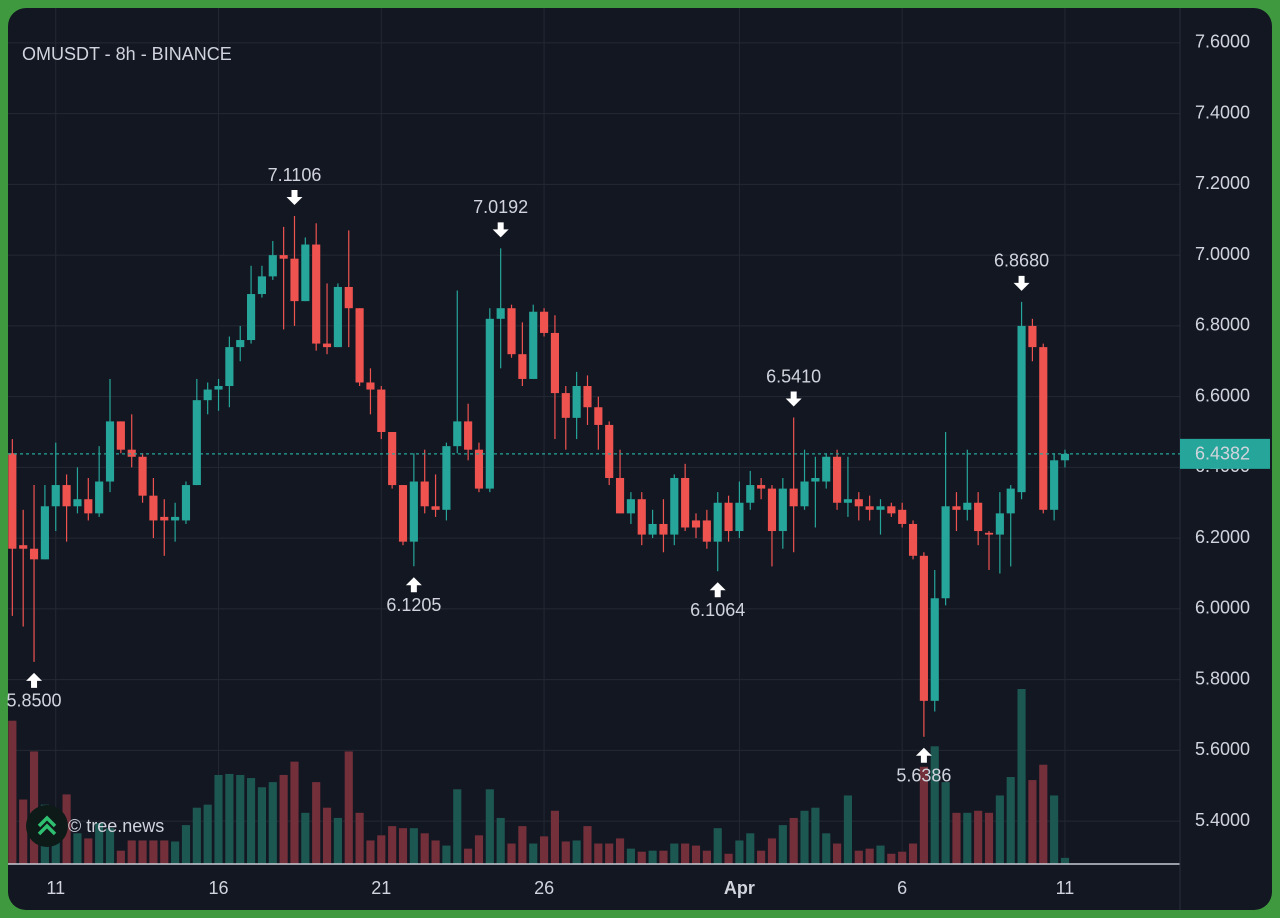 The image size is (1280, 918). What do you see at coordinates (1021, 261) in the screenshot?
I see `high-label: 6.8680` at bounding box center [1021, 261].